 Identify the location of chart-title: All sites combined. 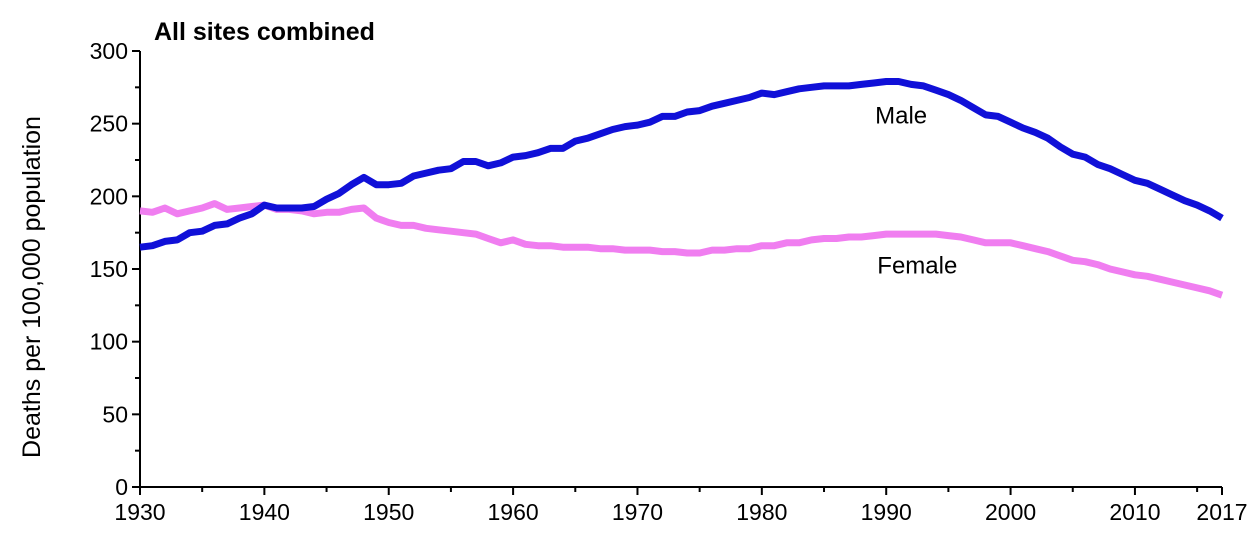
(264, 32).